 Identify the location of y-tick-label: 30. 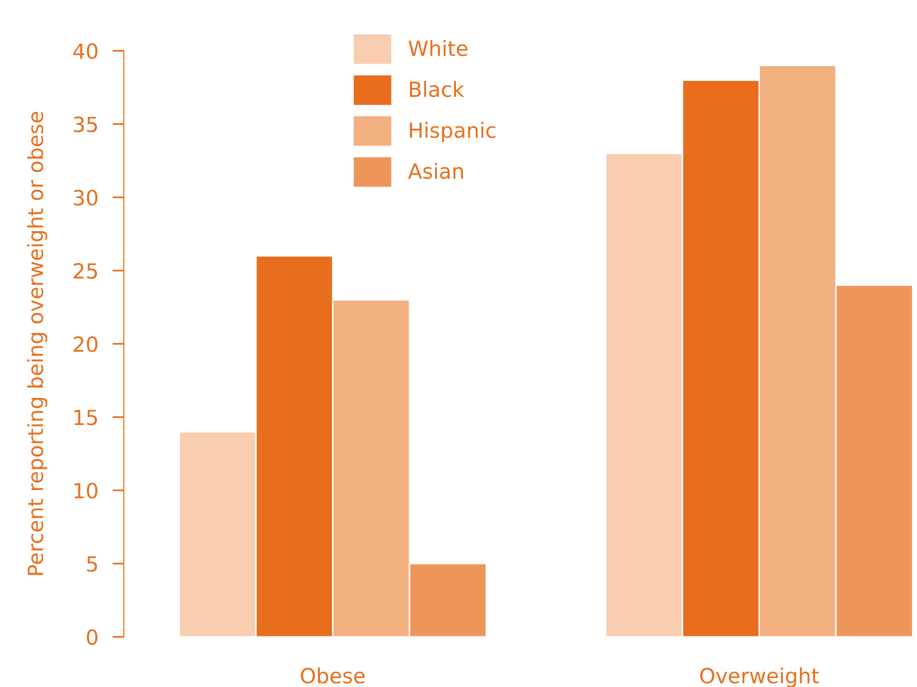
(86, 198).